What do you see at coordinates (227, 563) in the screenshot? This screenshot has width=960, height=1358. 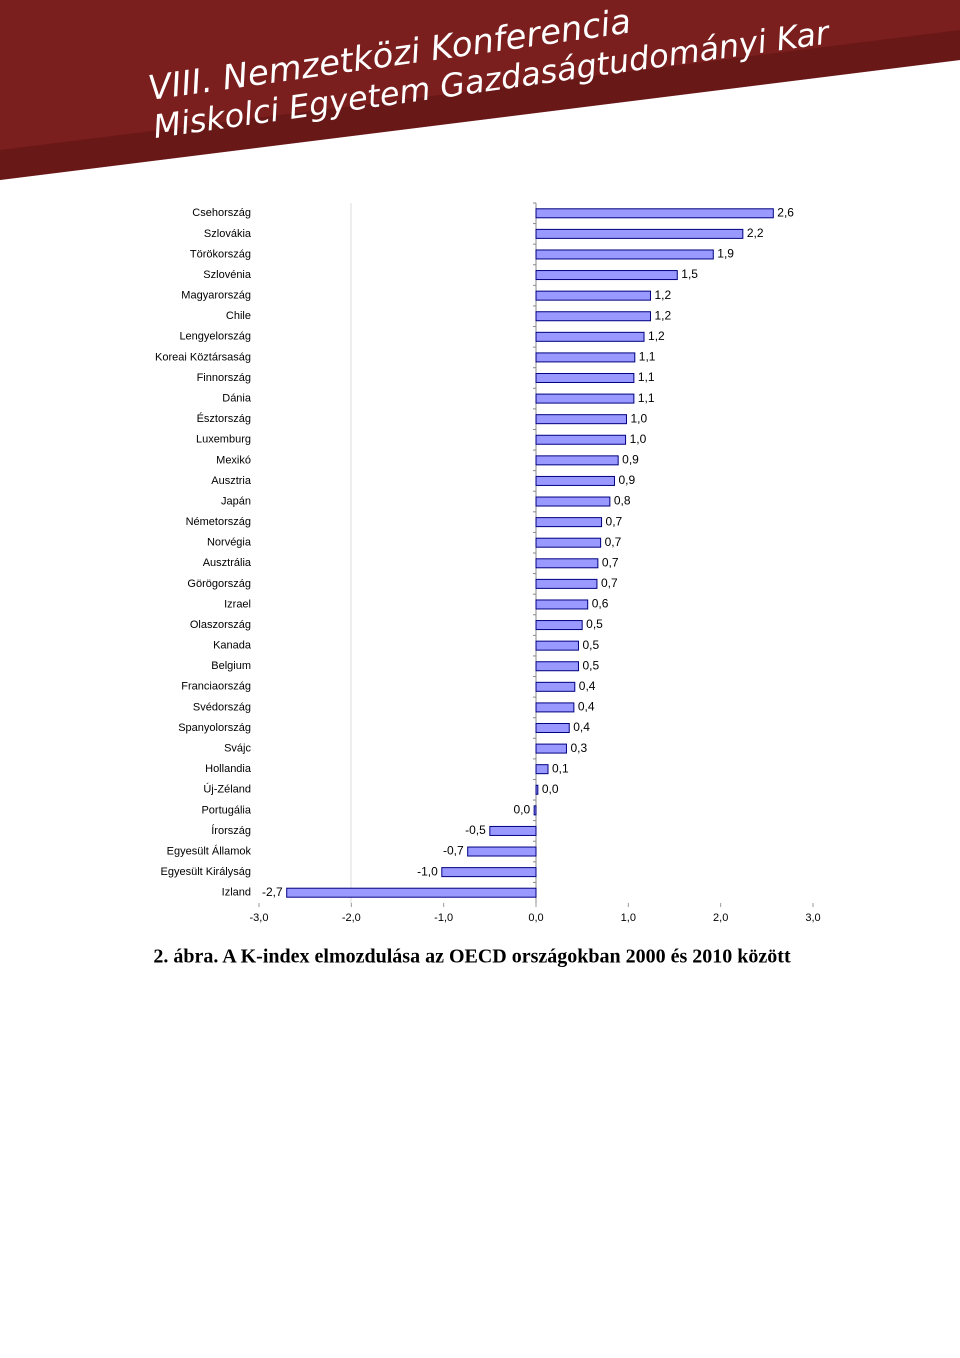 I see `category-label: Ausztrália` at bounding box center [227, 563].